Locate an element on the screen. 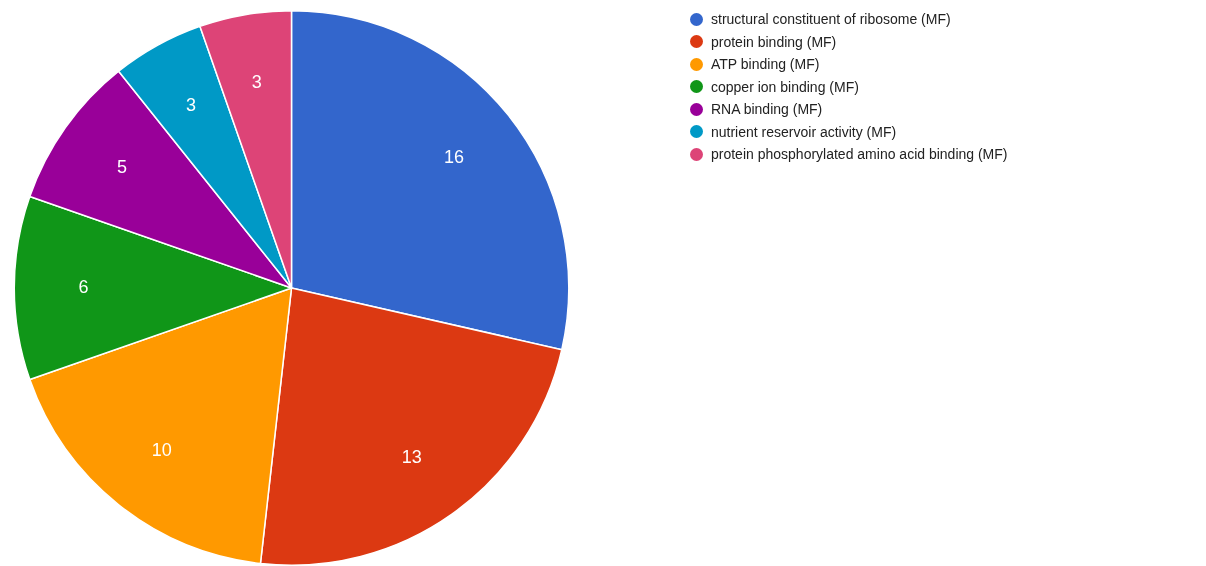 This screenshot has width=1206, height=566. data-label: 10 is located at coordinates (161, 449).